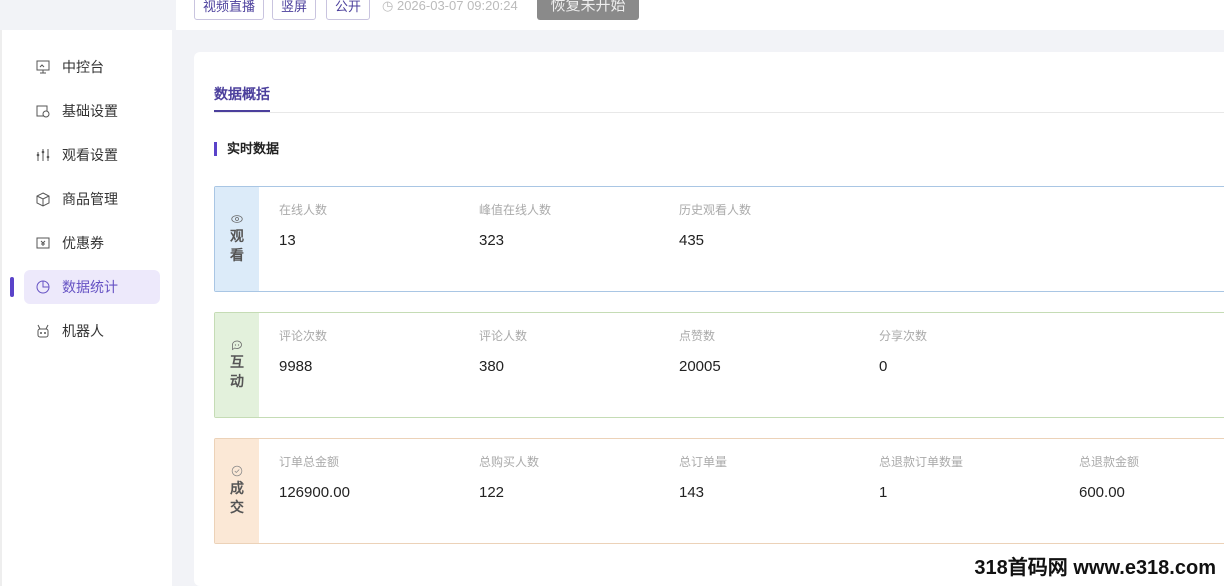  I want to click on card-category: 成交, so click(237, 491).